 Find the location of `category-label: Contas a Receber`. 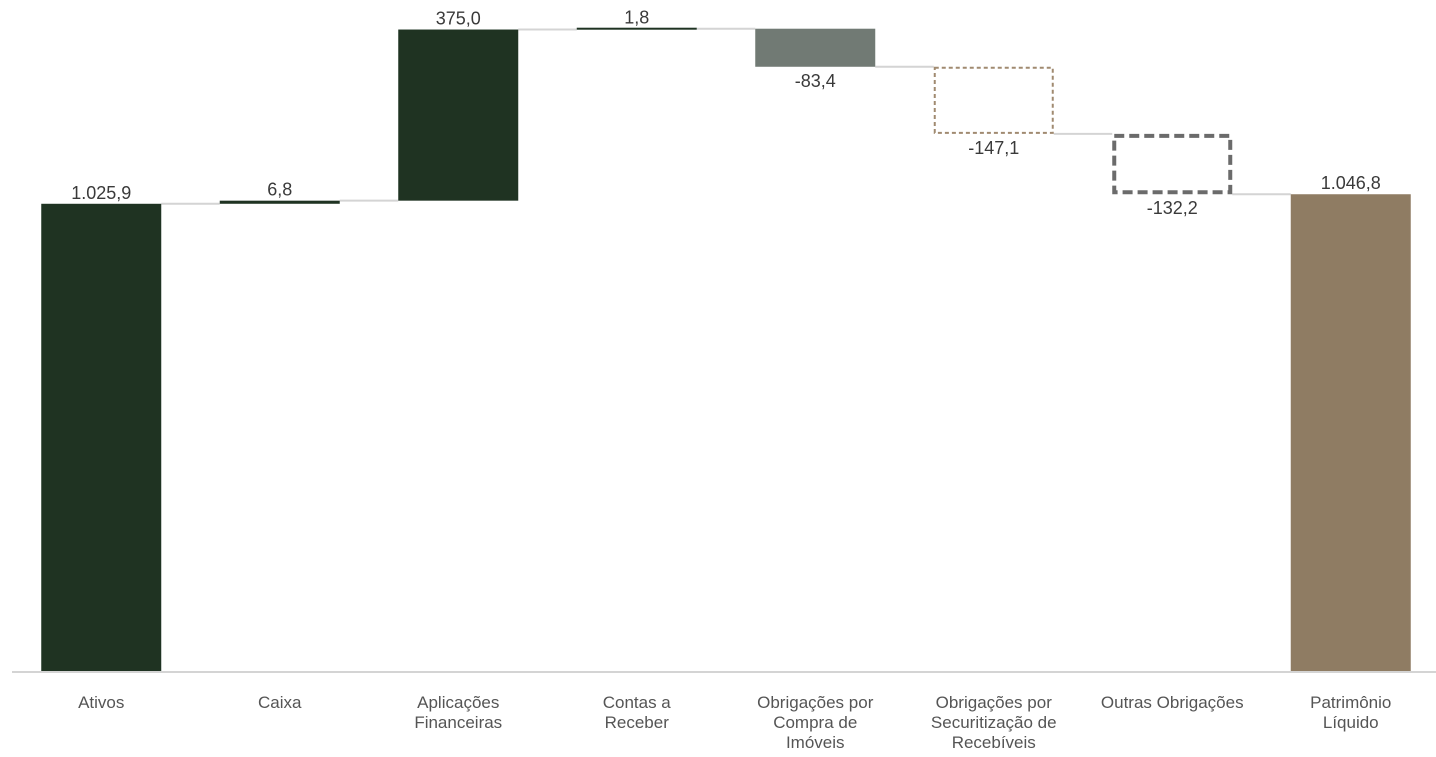

category-label: Contas a Receber is located at coordinates (637, 712).